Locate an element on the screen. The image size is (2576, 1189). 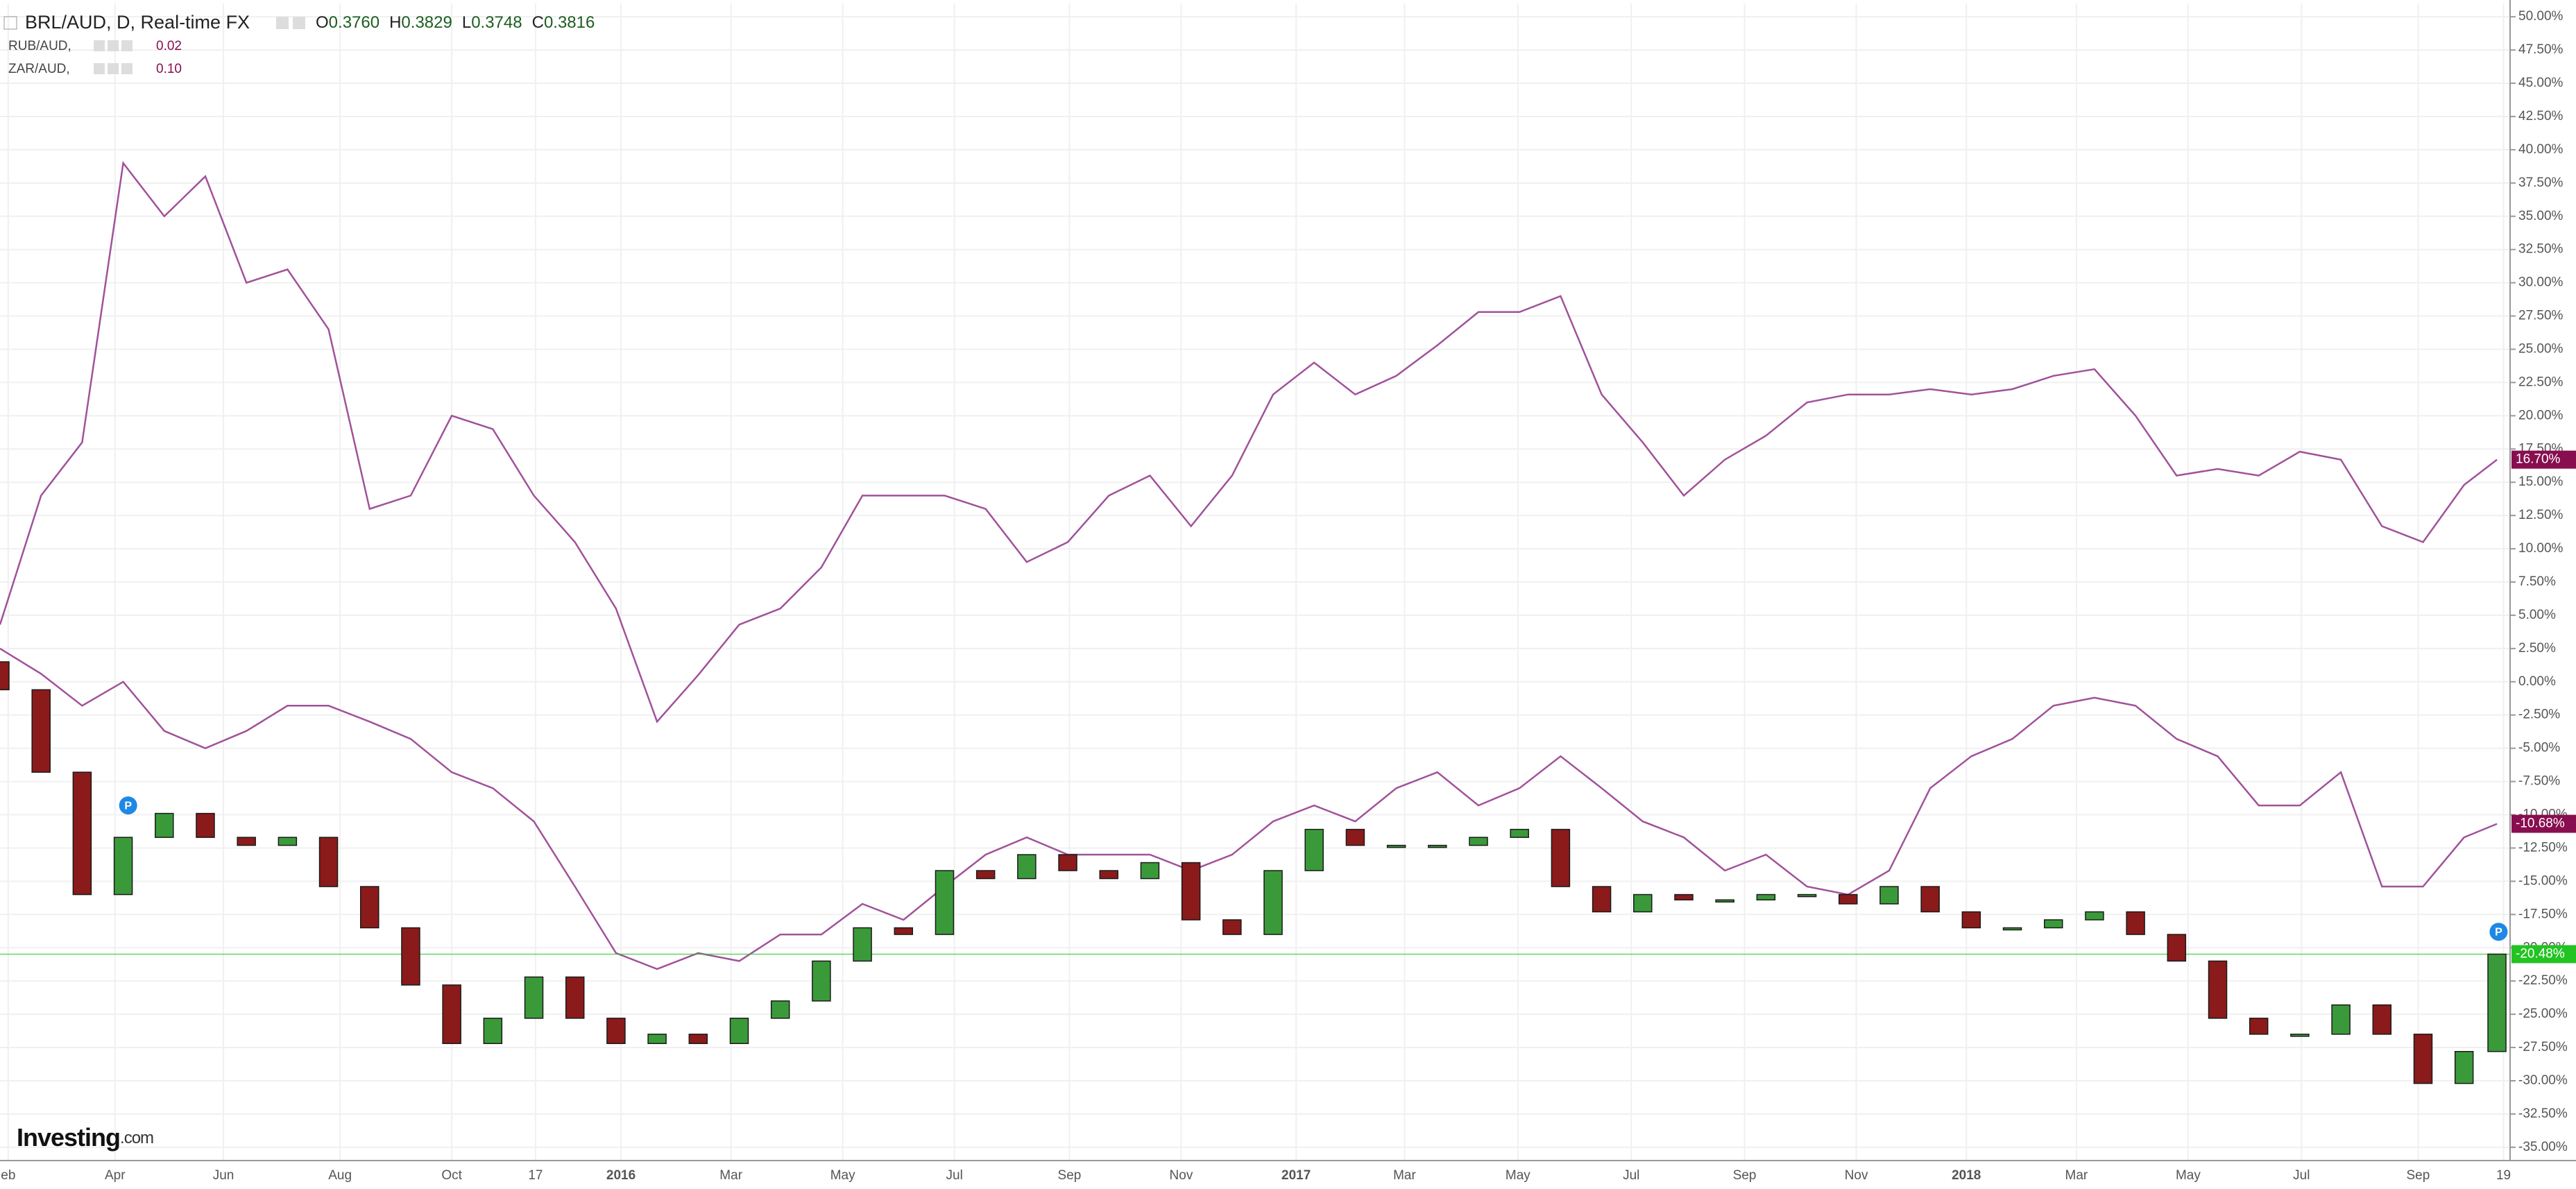
settings-icon is located at coordinates (282, 23).